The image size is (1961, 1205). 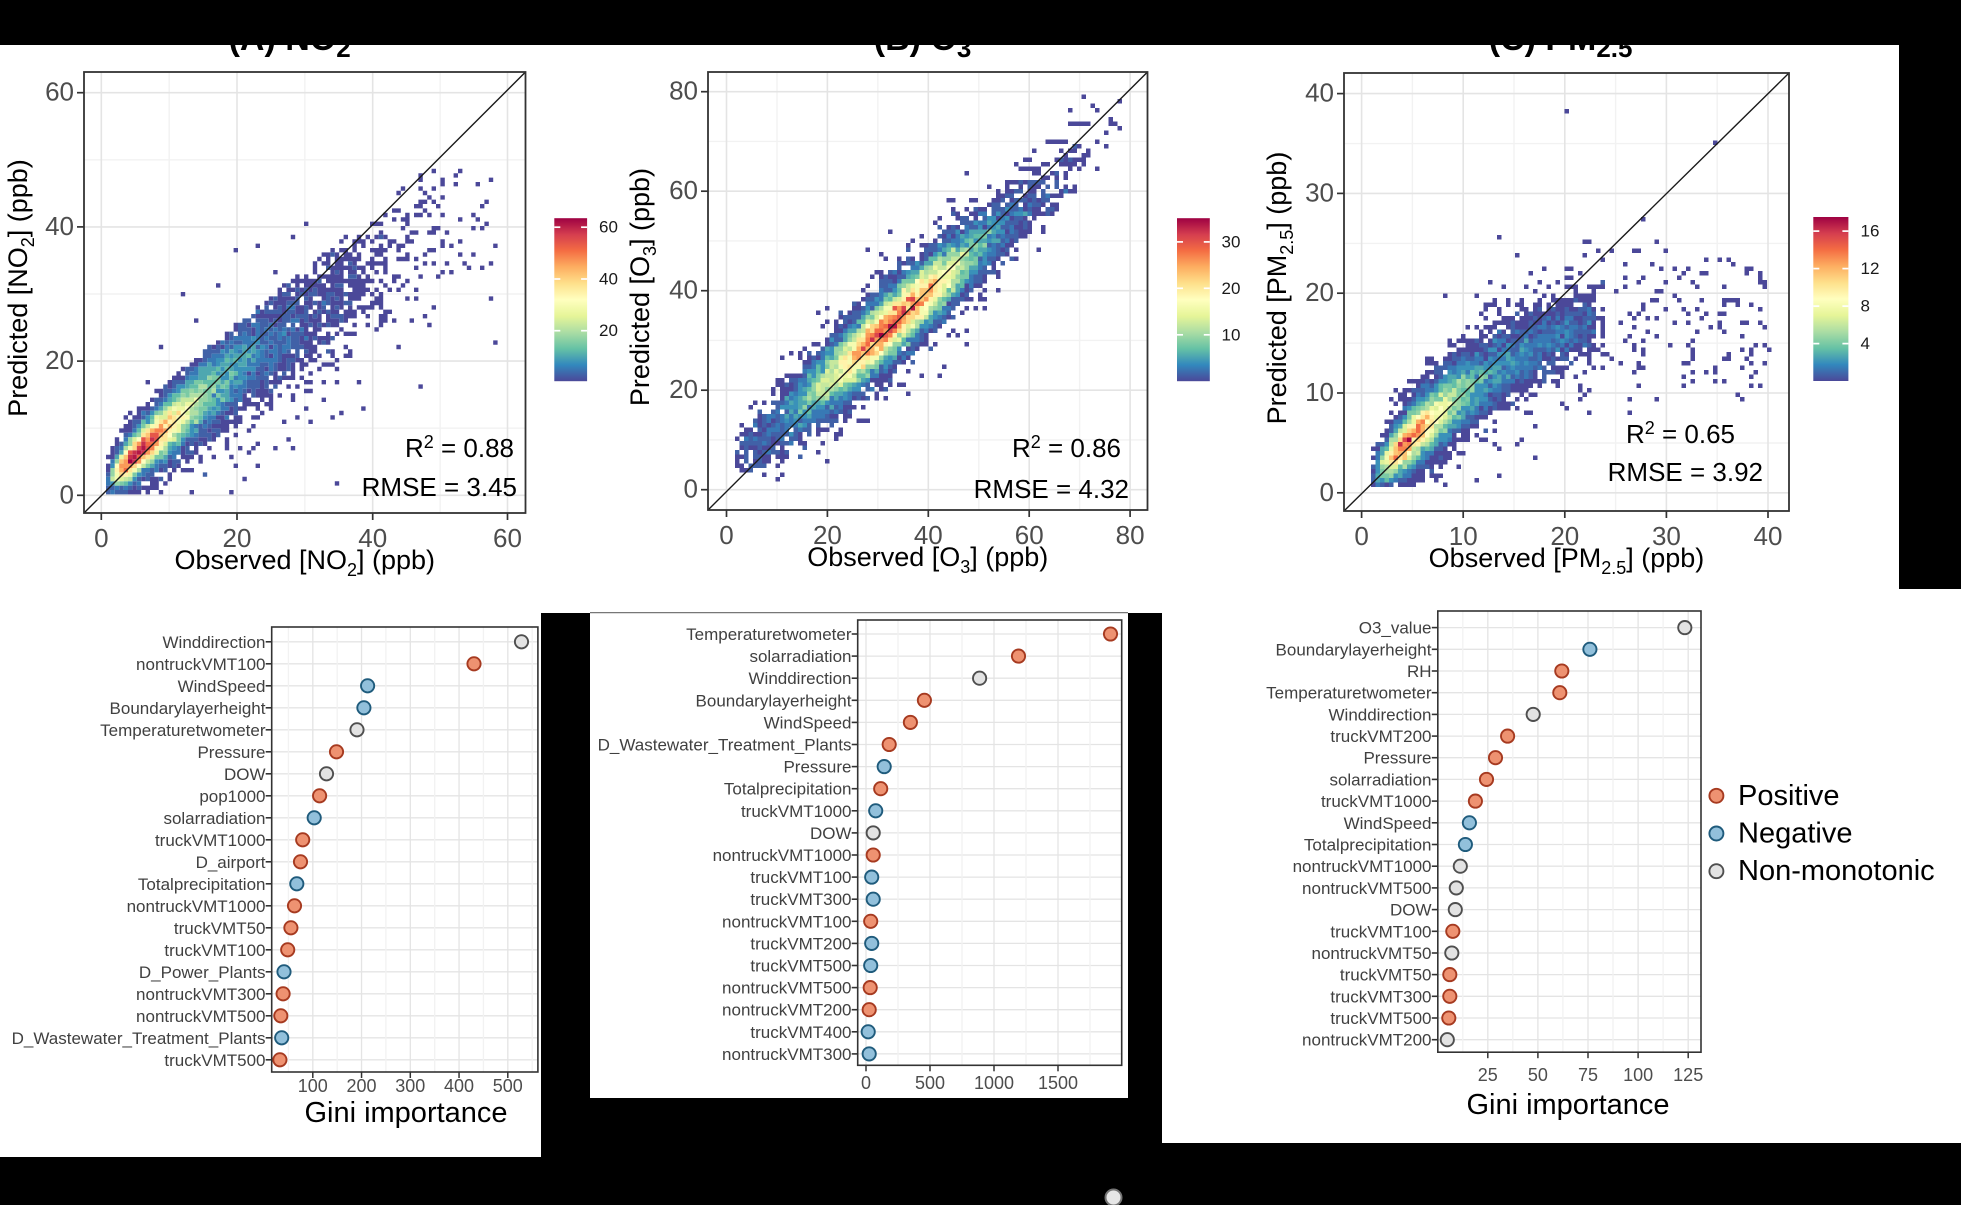 I want to click on svg-text: Winddirection, so click(x=1380, y=714).